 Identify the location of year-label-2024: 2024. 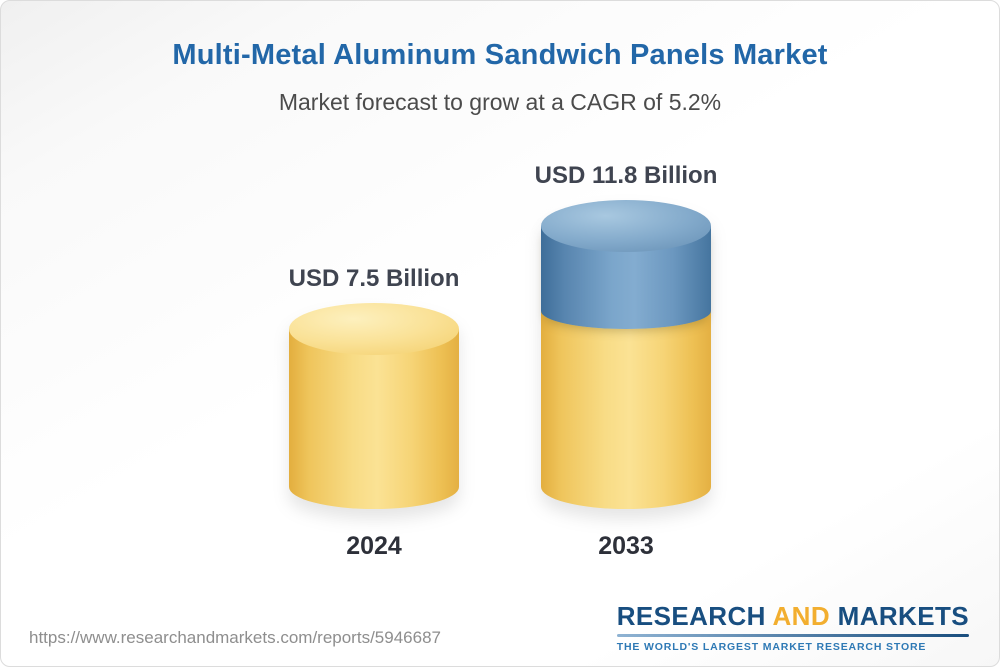
(374, 546).